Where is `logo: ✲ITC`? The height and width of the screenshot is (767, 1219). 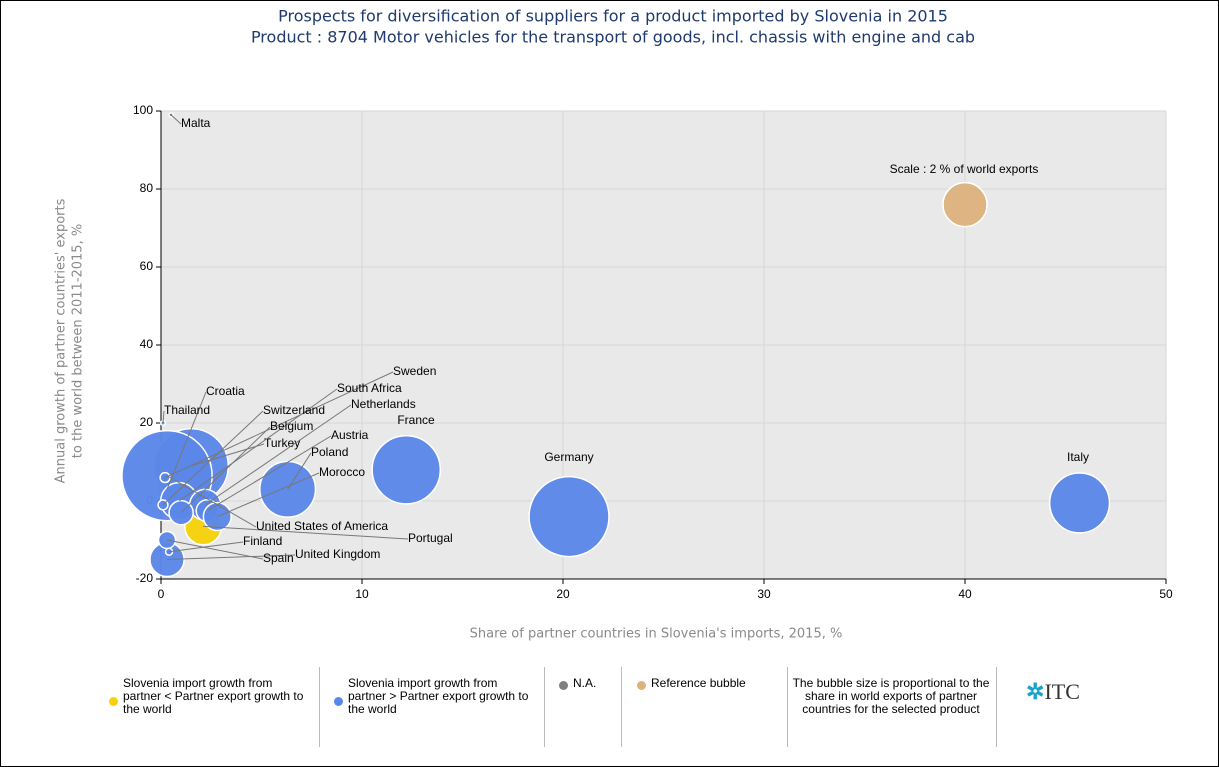
logo: ✲ITC is located at coordinates (1053, 692).